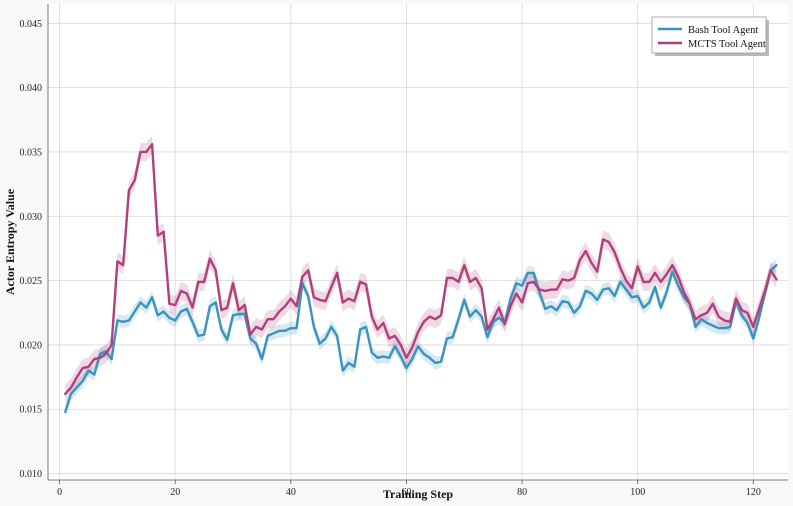 The width and height of the screenshot is (793, 506). Describe the element at coordinates (723, 30) in the screenshot. I see `legend-label-bash: Bash Tool Agent` at that location.